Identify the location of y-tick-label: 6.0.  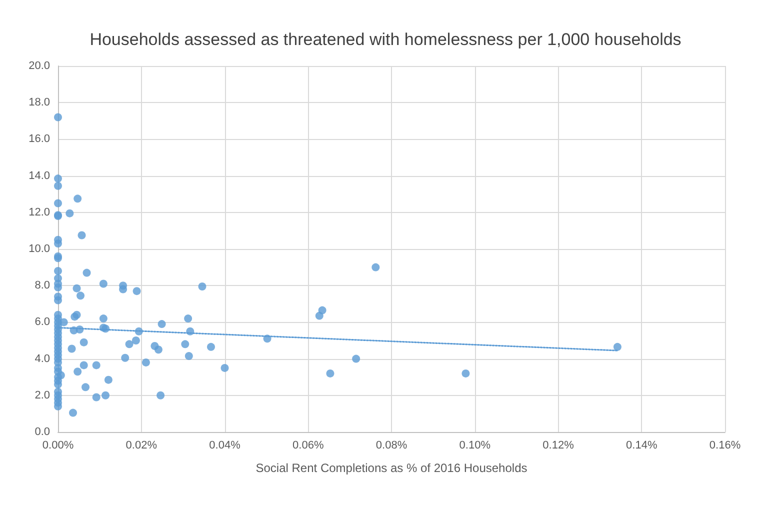
(42, 322).